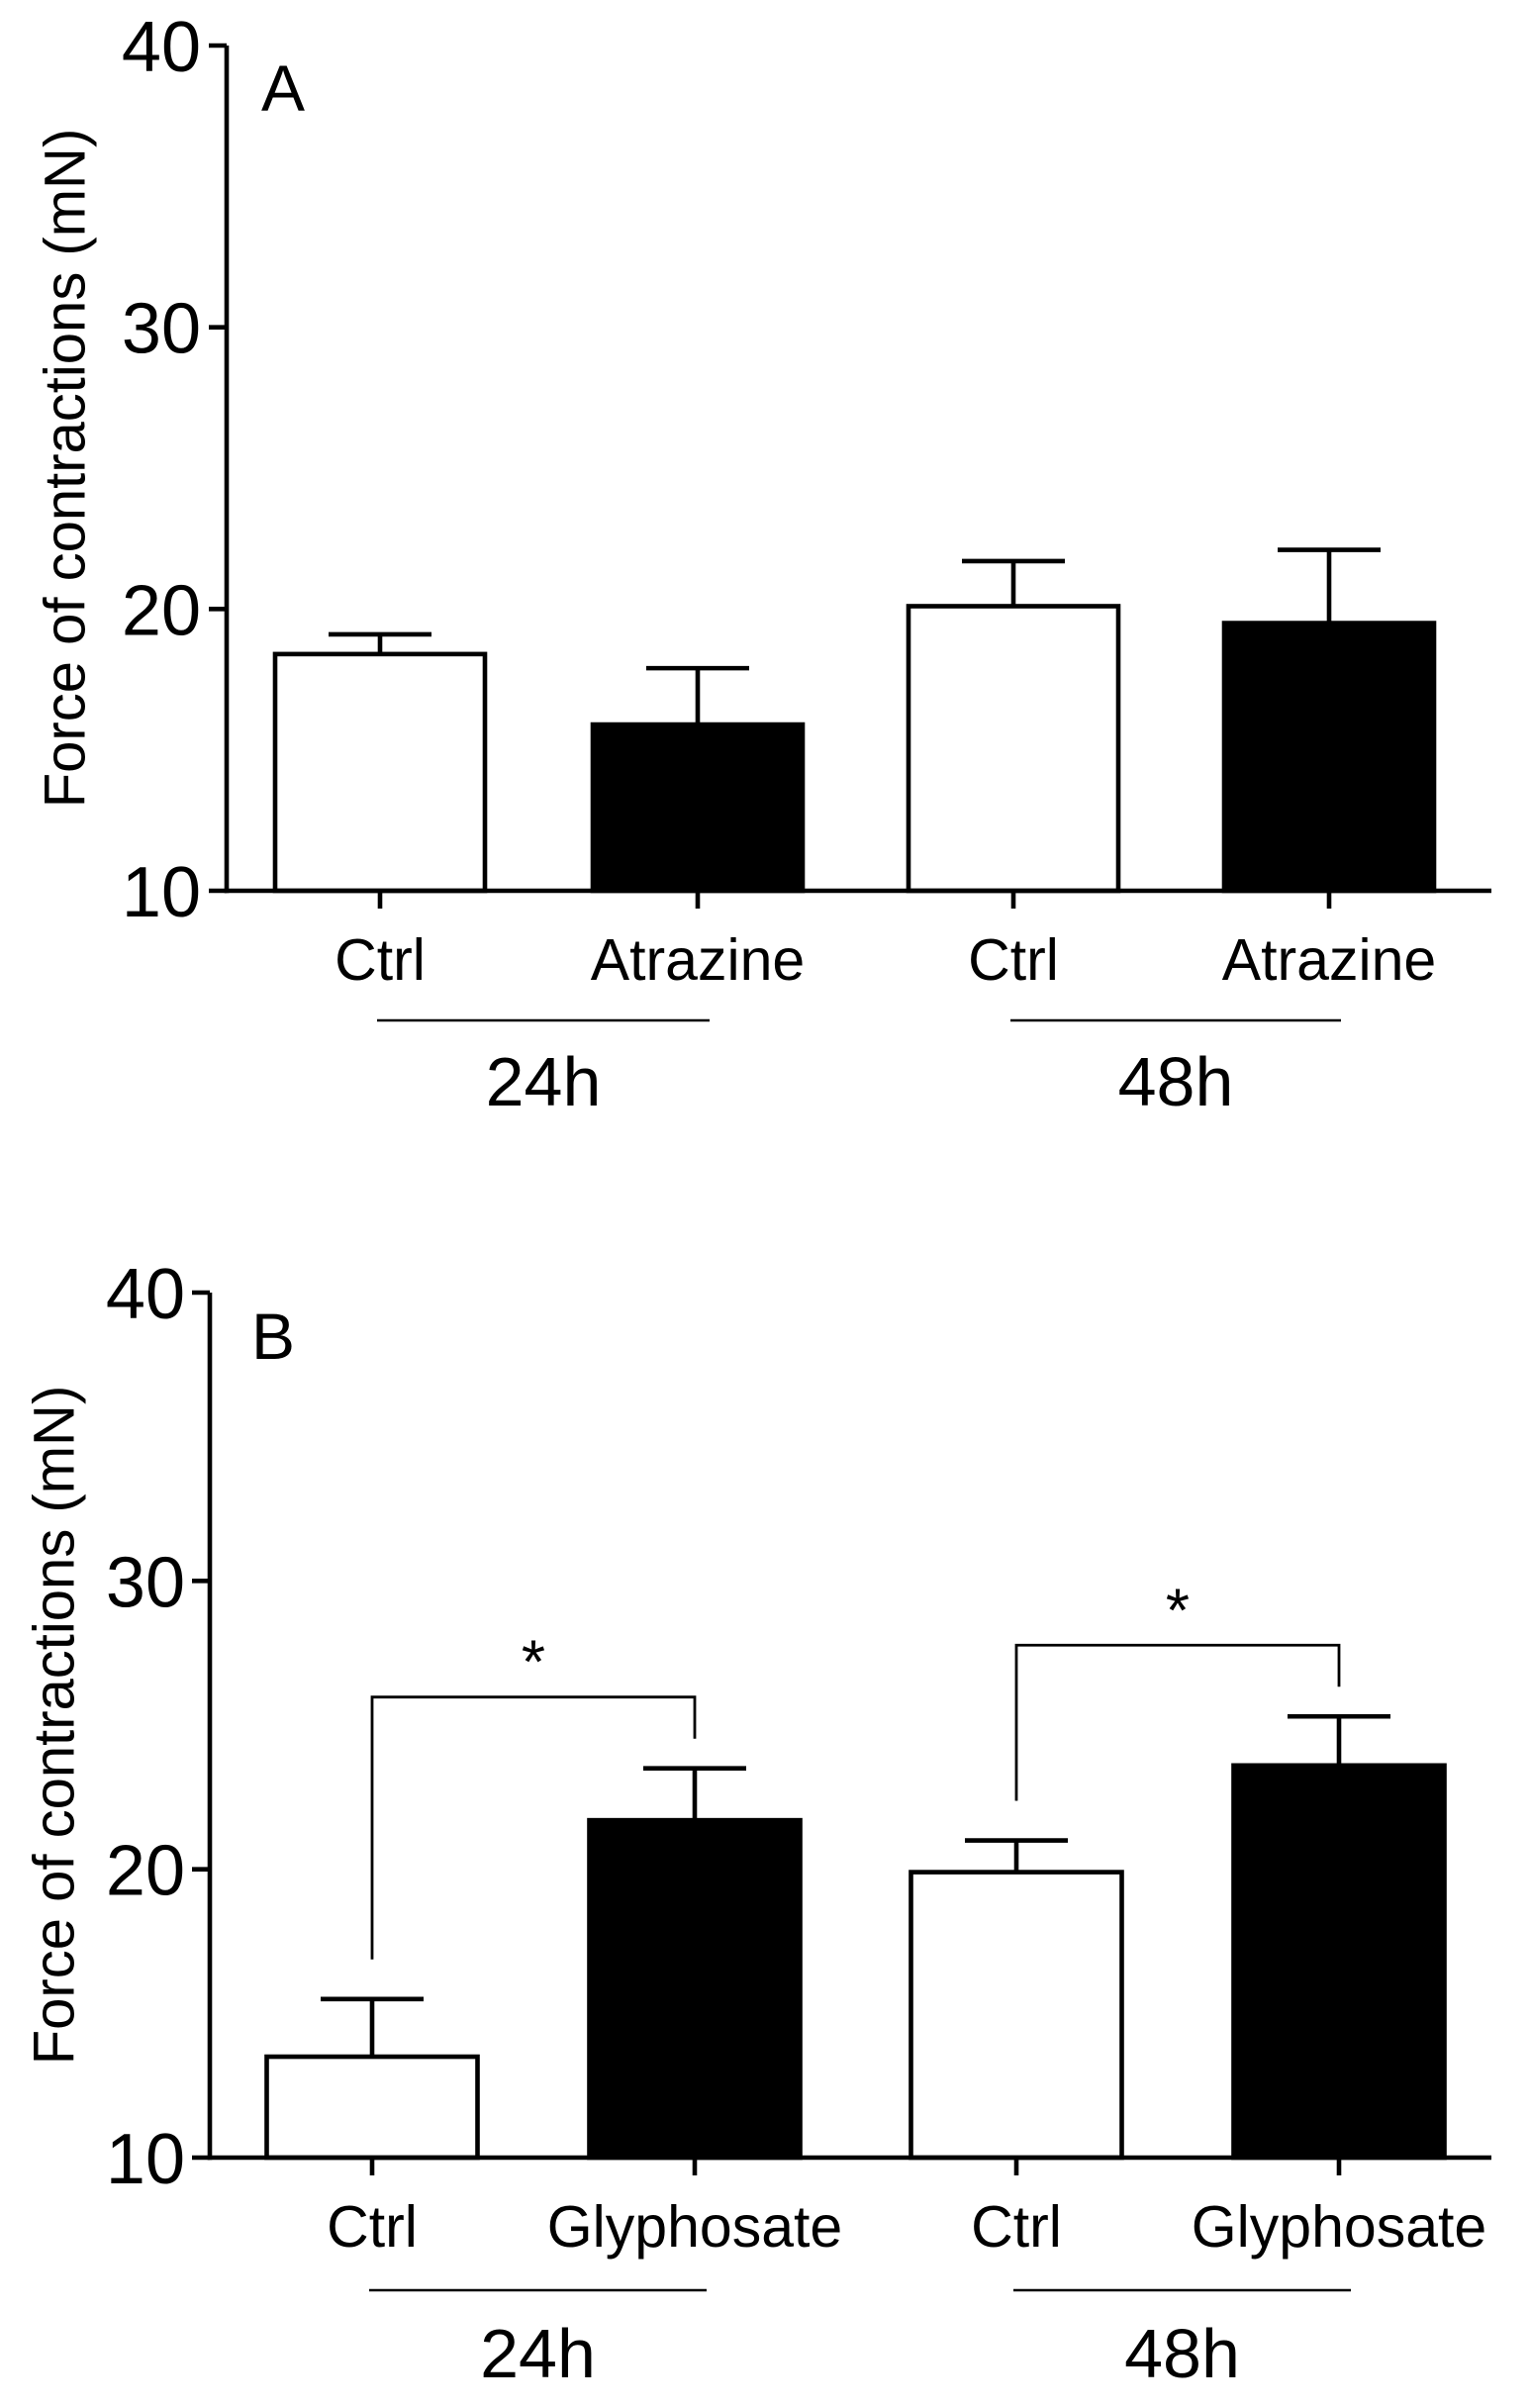 The width and height of the screenshot is (1530, 2408). What do you see at coordinates (538, 2353) in the screenshot?
I see `group-label-b-1: 24h` at bounding box center [538, 2353].